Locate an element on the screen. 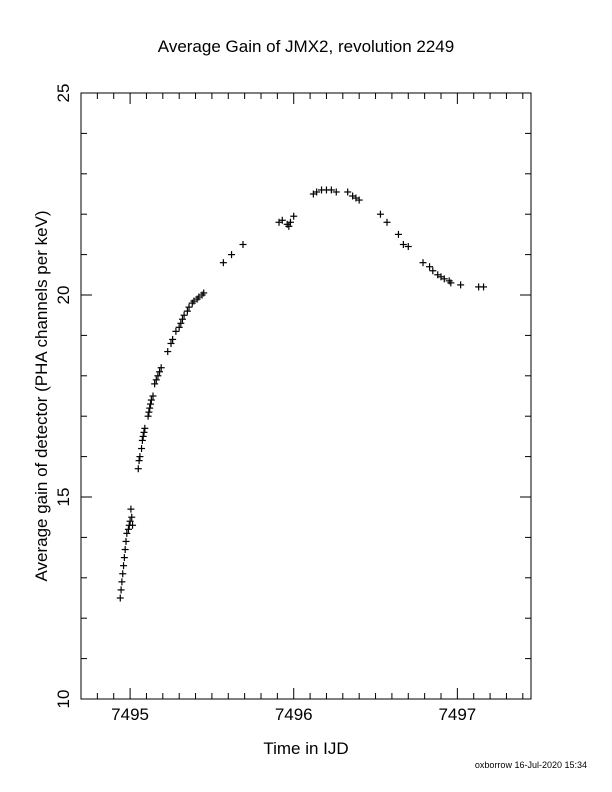  y-tick-label: 25 is located at coordinates (63, 93).